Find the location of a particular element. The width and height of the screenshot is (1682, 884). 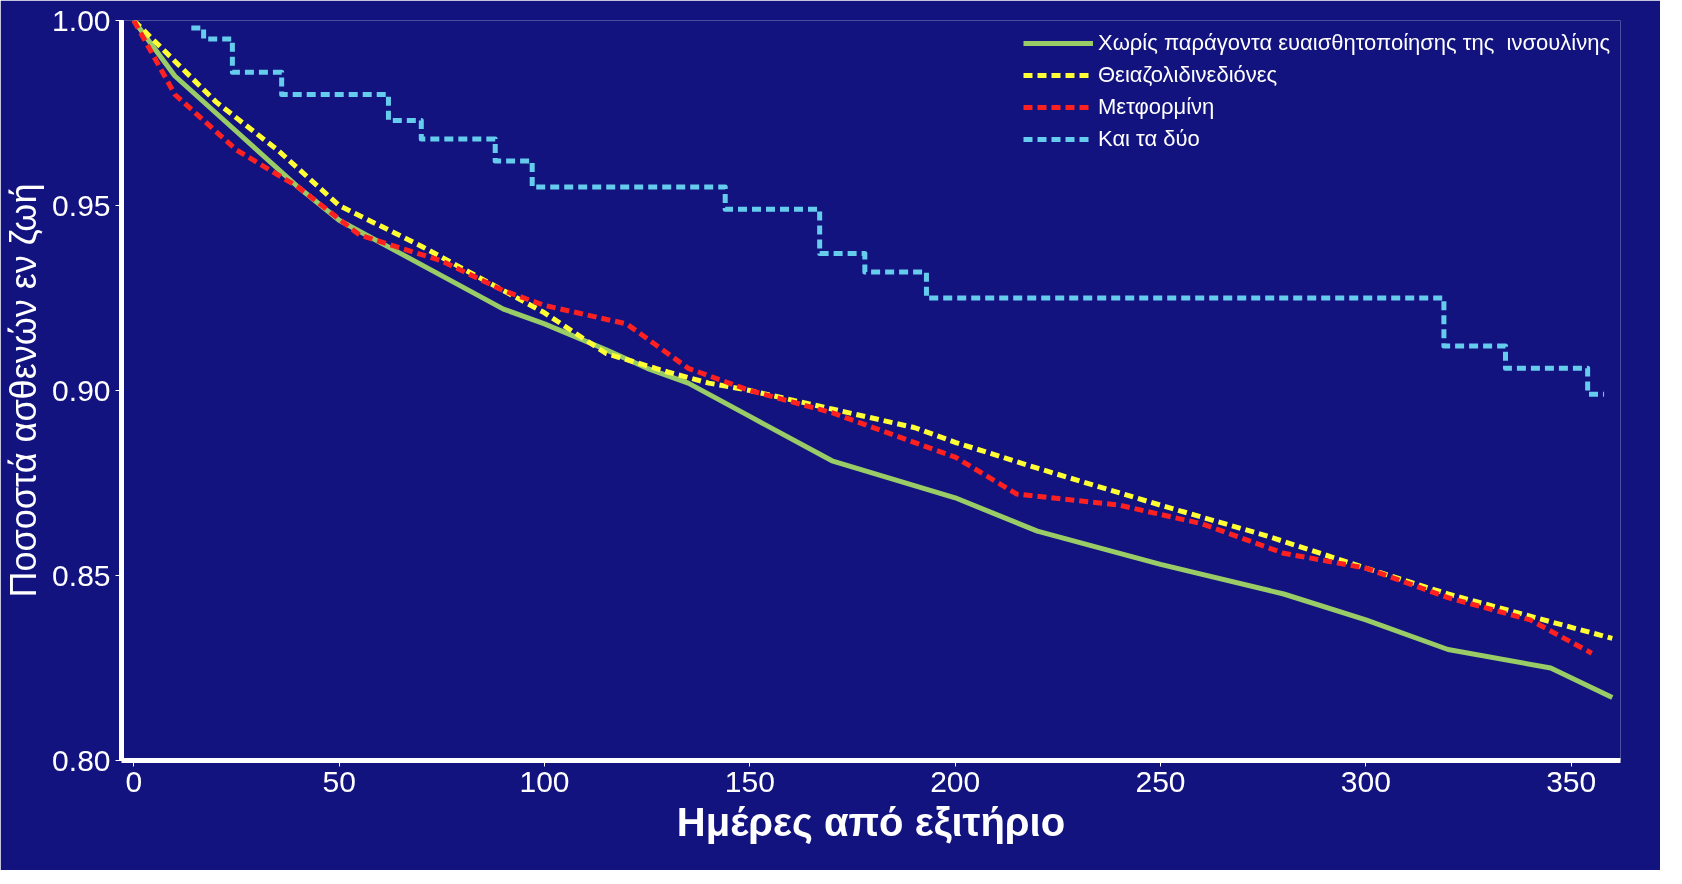

x-tick-label: 200 is located at coordinates (955, 781).